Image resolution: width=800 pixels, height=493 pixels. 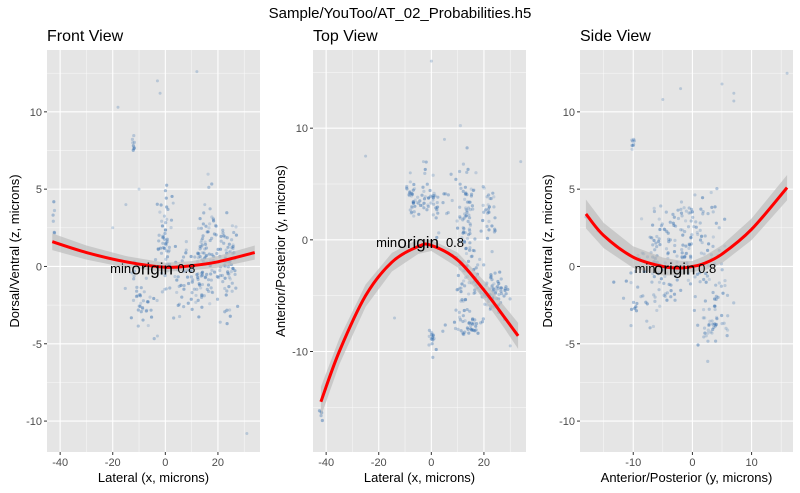 I want to click on outlier-point, so click(x=205, y=205).